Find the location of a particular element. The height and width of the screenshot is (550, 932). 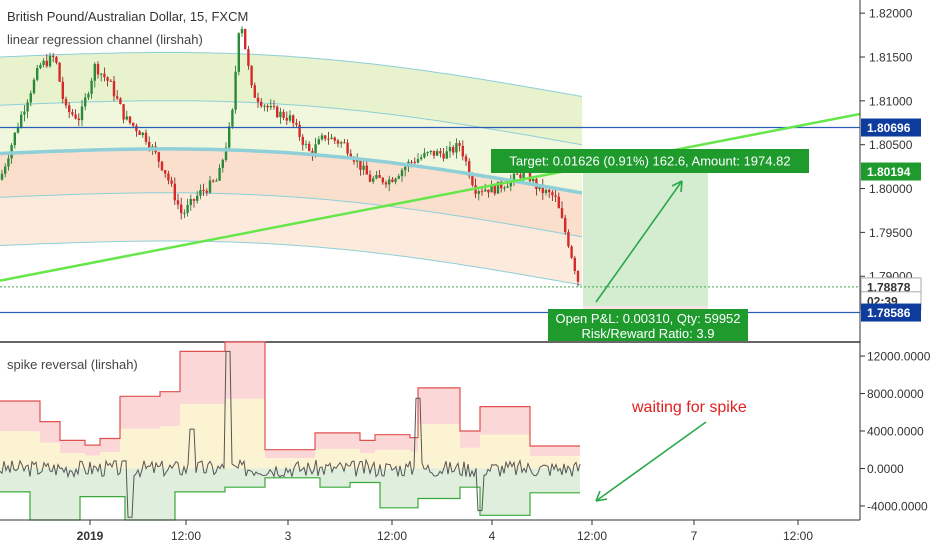

annotation-text: waiting for spike is located at coordinates (689, 407).